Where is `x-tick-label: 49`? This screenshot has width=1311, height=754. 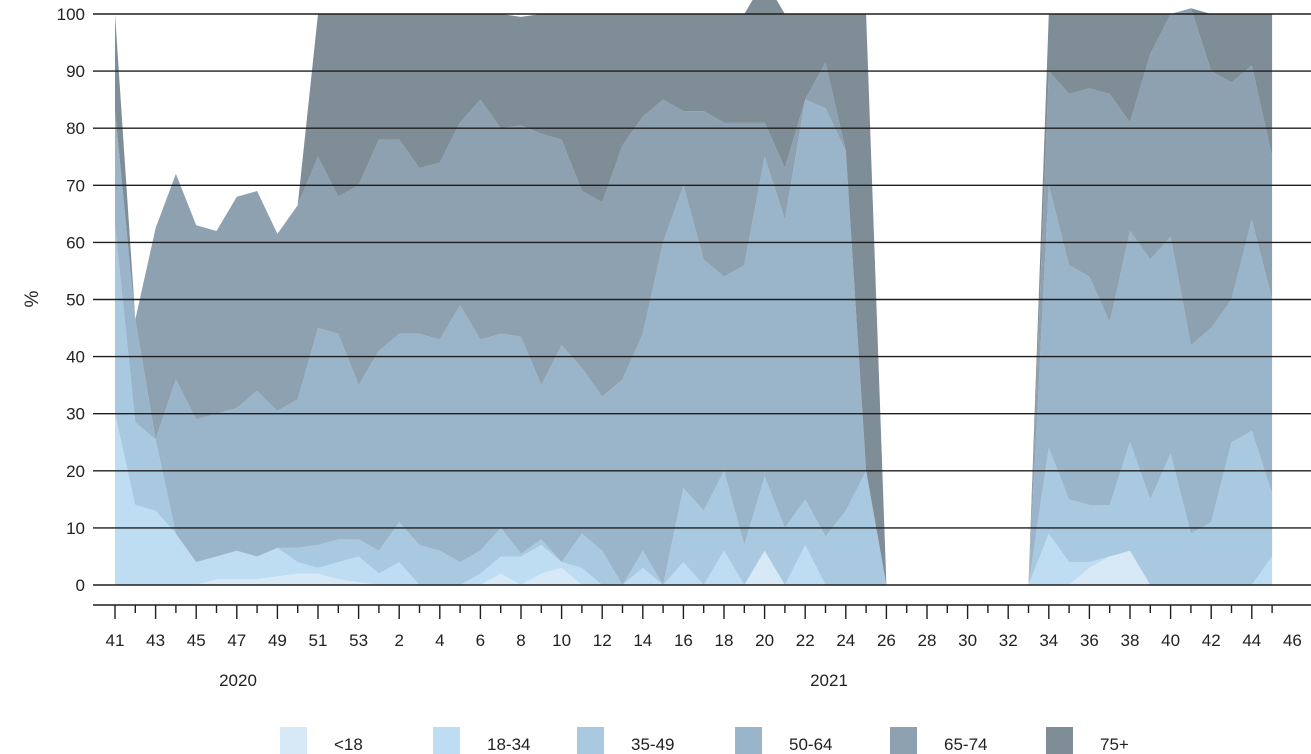 x-tick-label: 49 is located at coordinates (277, 640).